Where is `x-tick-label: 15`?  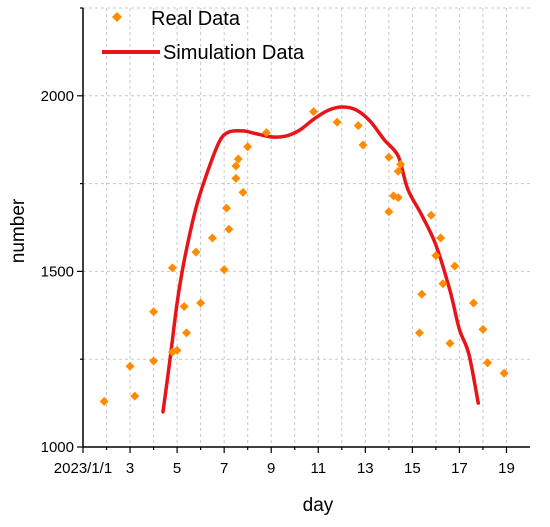
x-tick-label: 15 is located at coordinates (412, 468).